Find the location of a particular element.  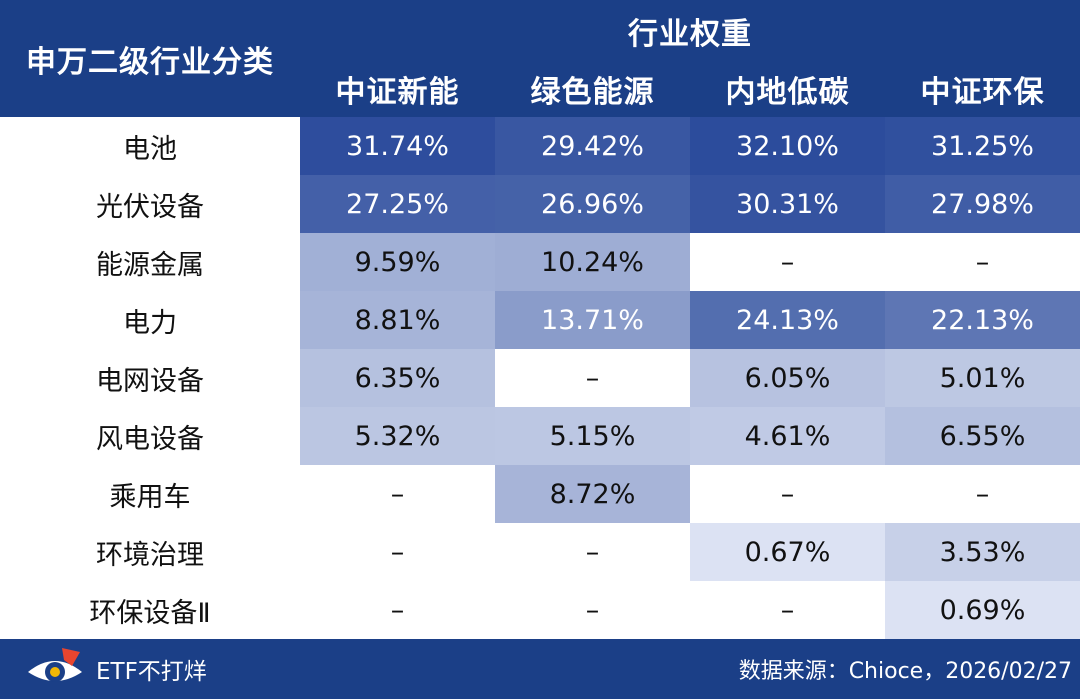

table-row: 能源金属 9.59% 10.24% – – is located at coordinates (540, 262).